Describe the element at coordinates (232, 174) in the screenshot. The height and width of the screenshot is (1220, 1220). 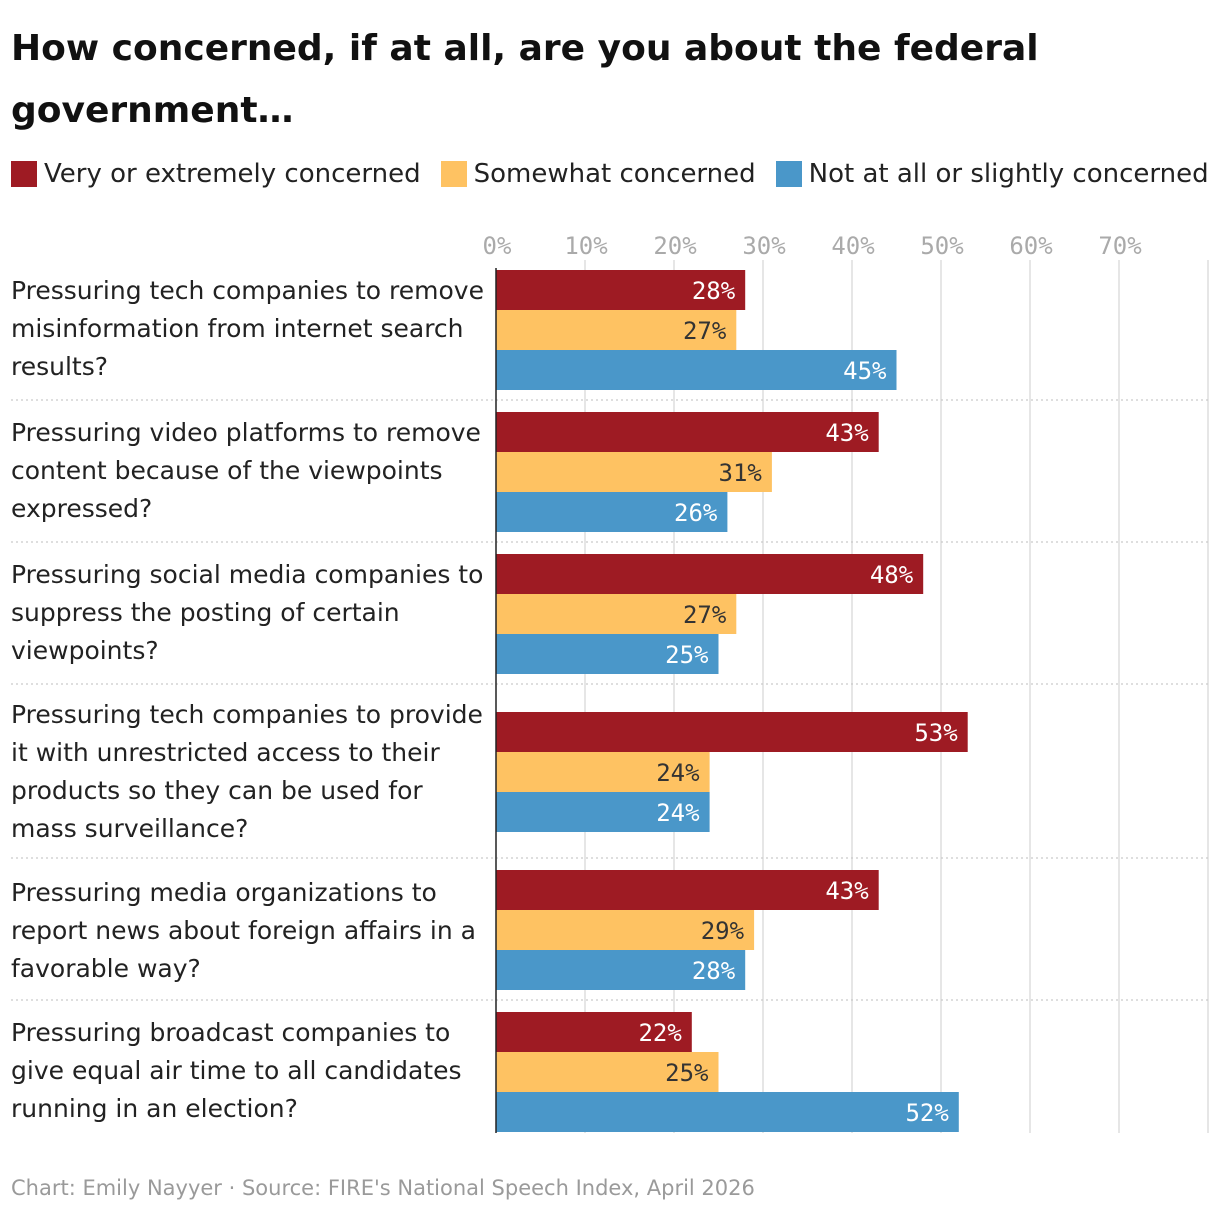
I see `legend-label: Very or extremely concerned` at that location.